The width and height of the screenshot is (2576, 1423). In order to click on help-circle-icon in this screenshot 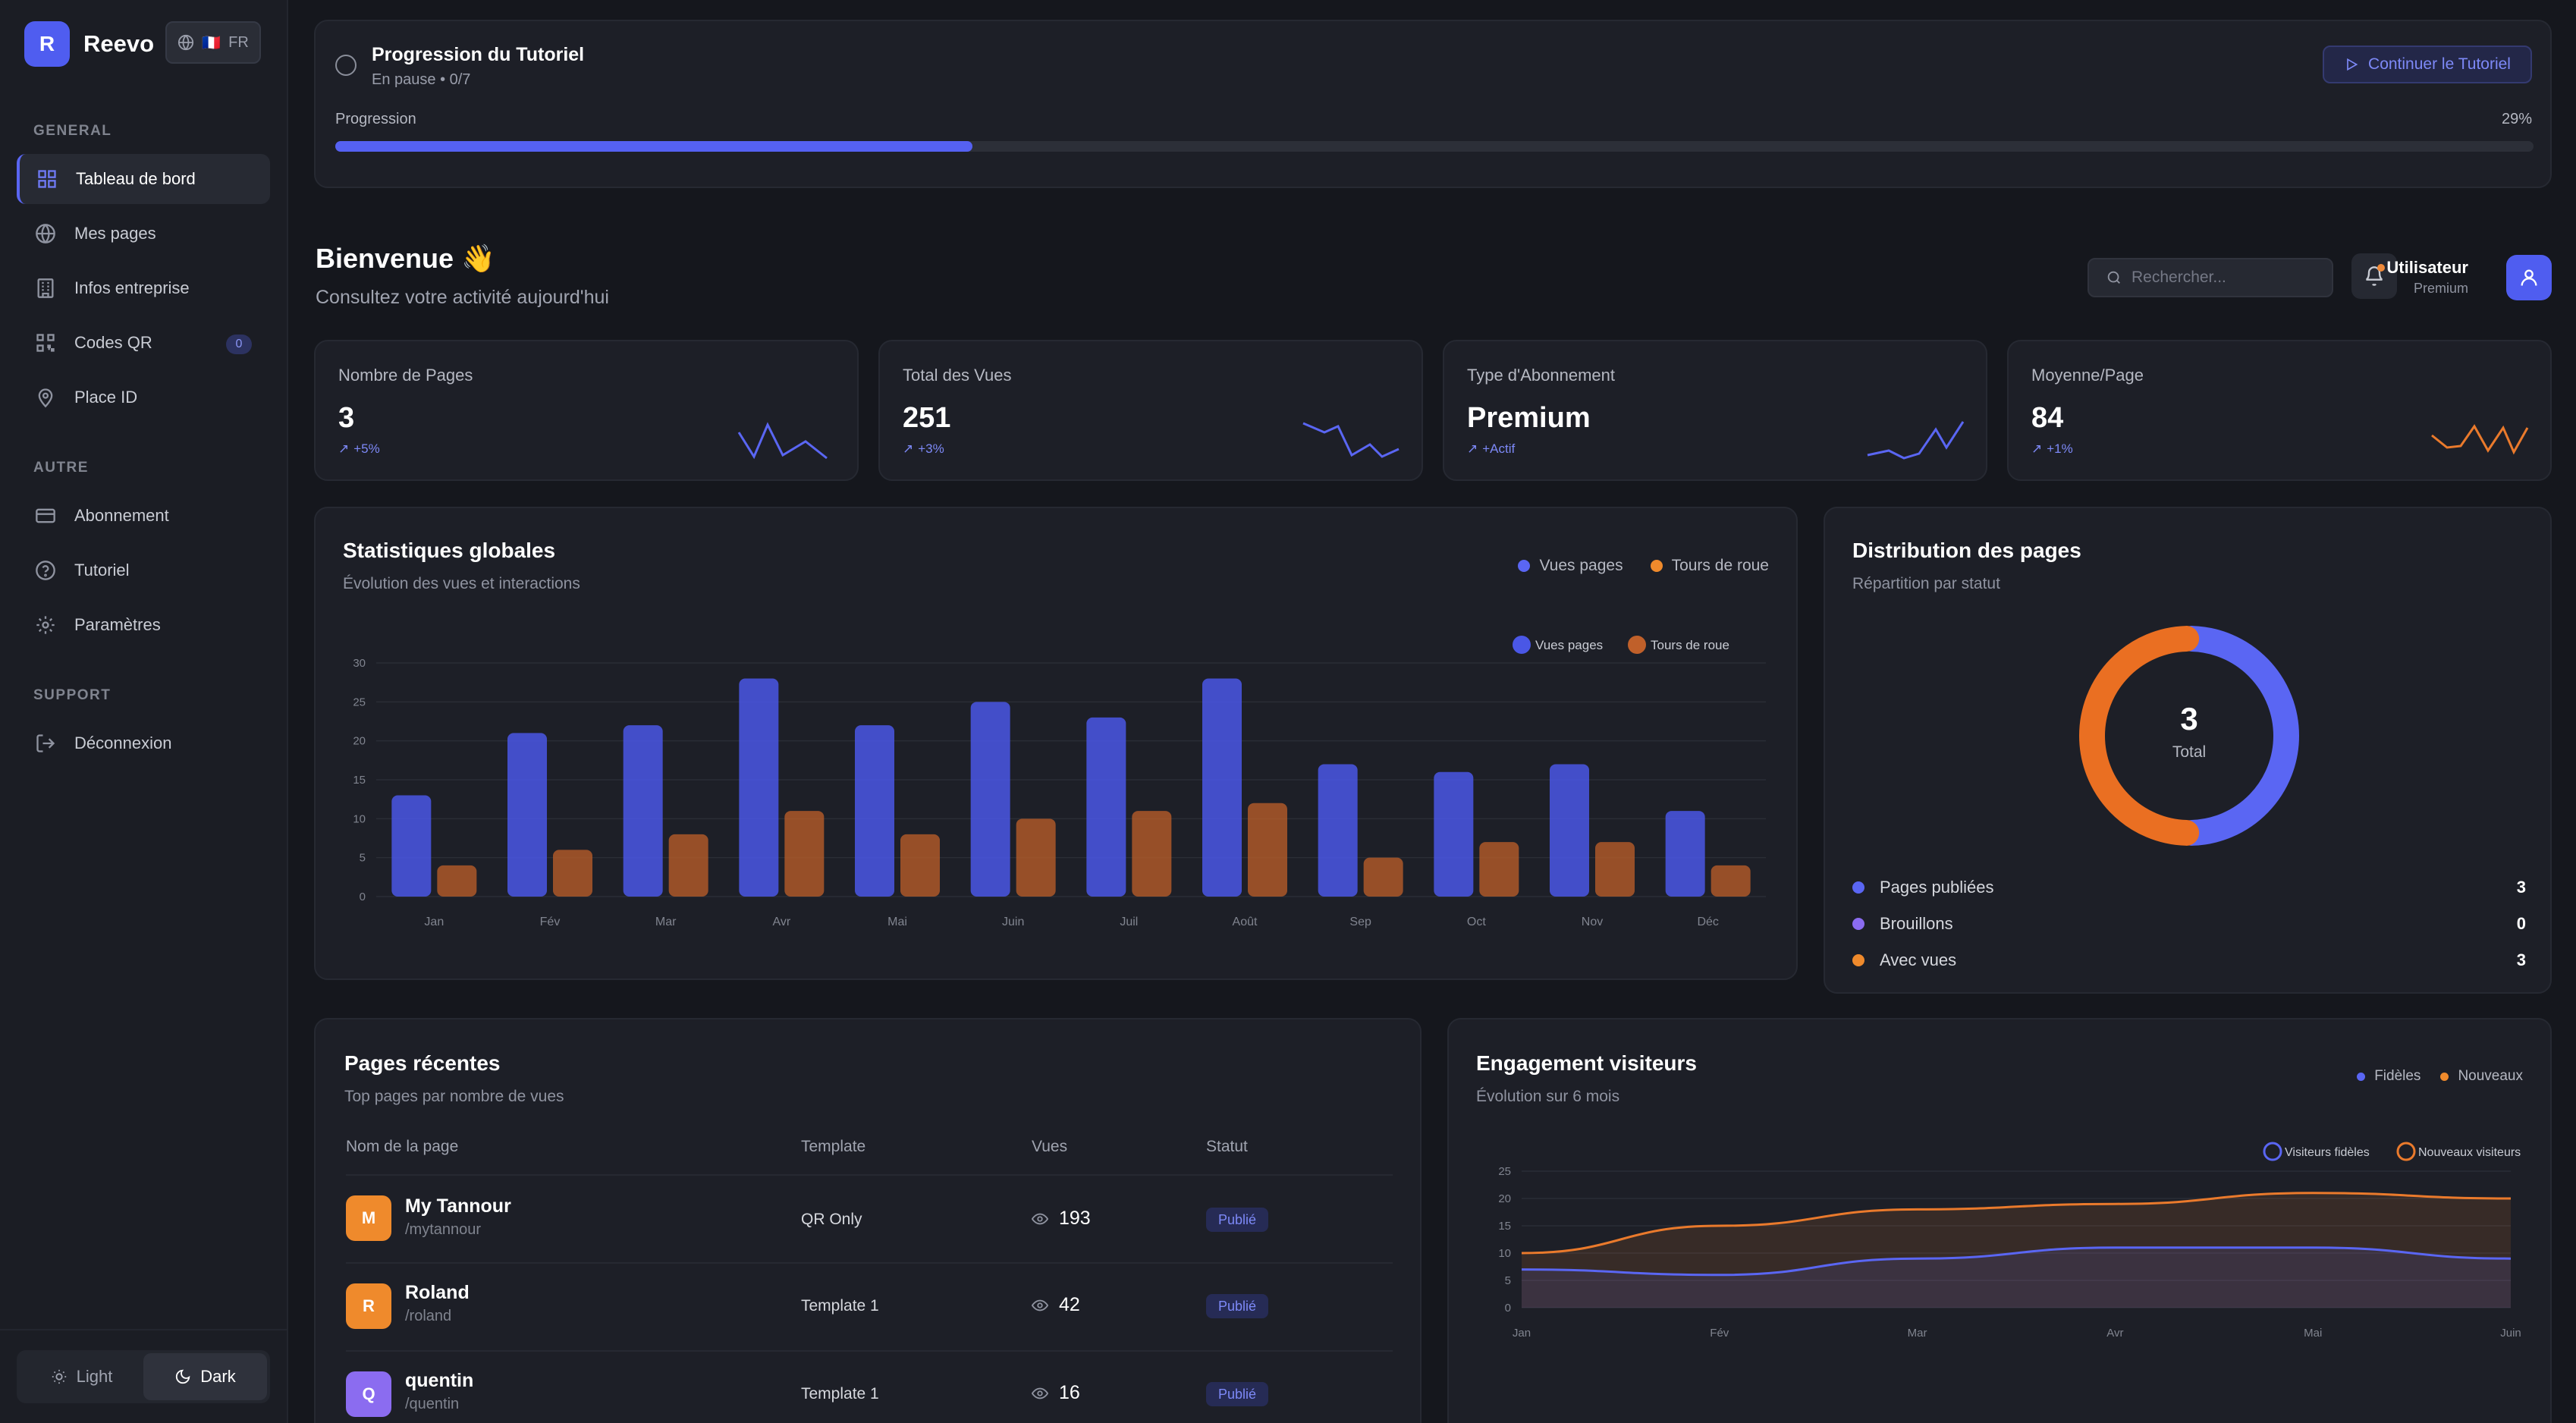, I will do `click(45, 570)`.